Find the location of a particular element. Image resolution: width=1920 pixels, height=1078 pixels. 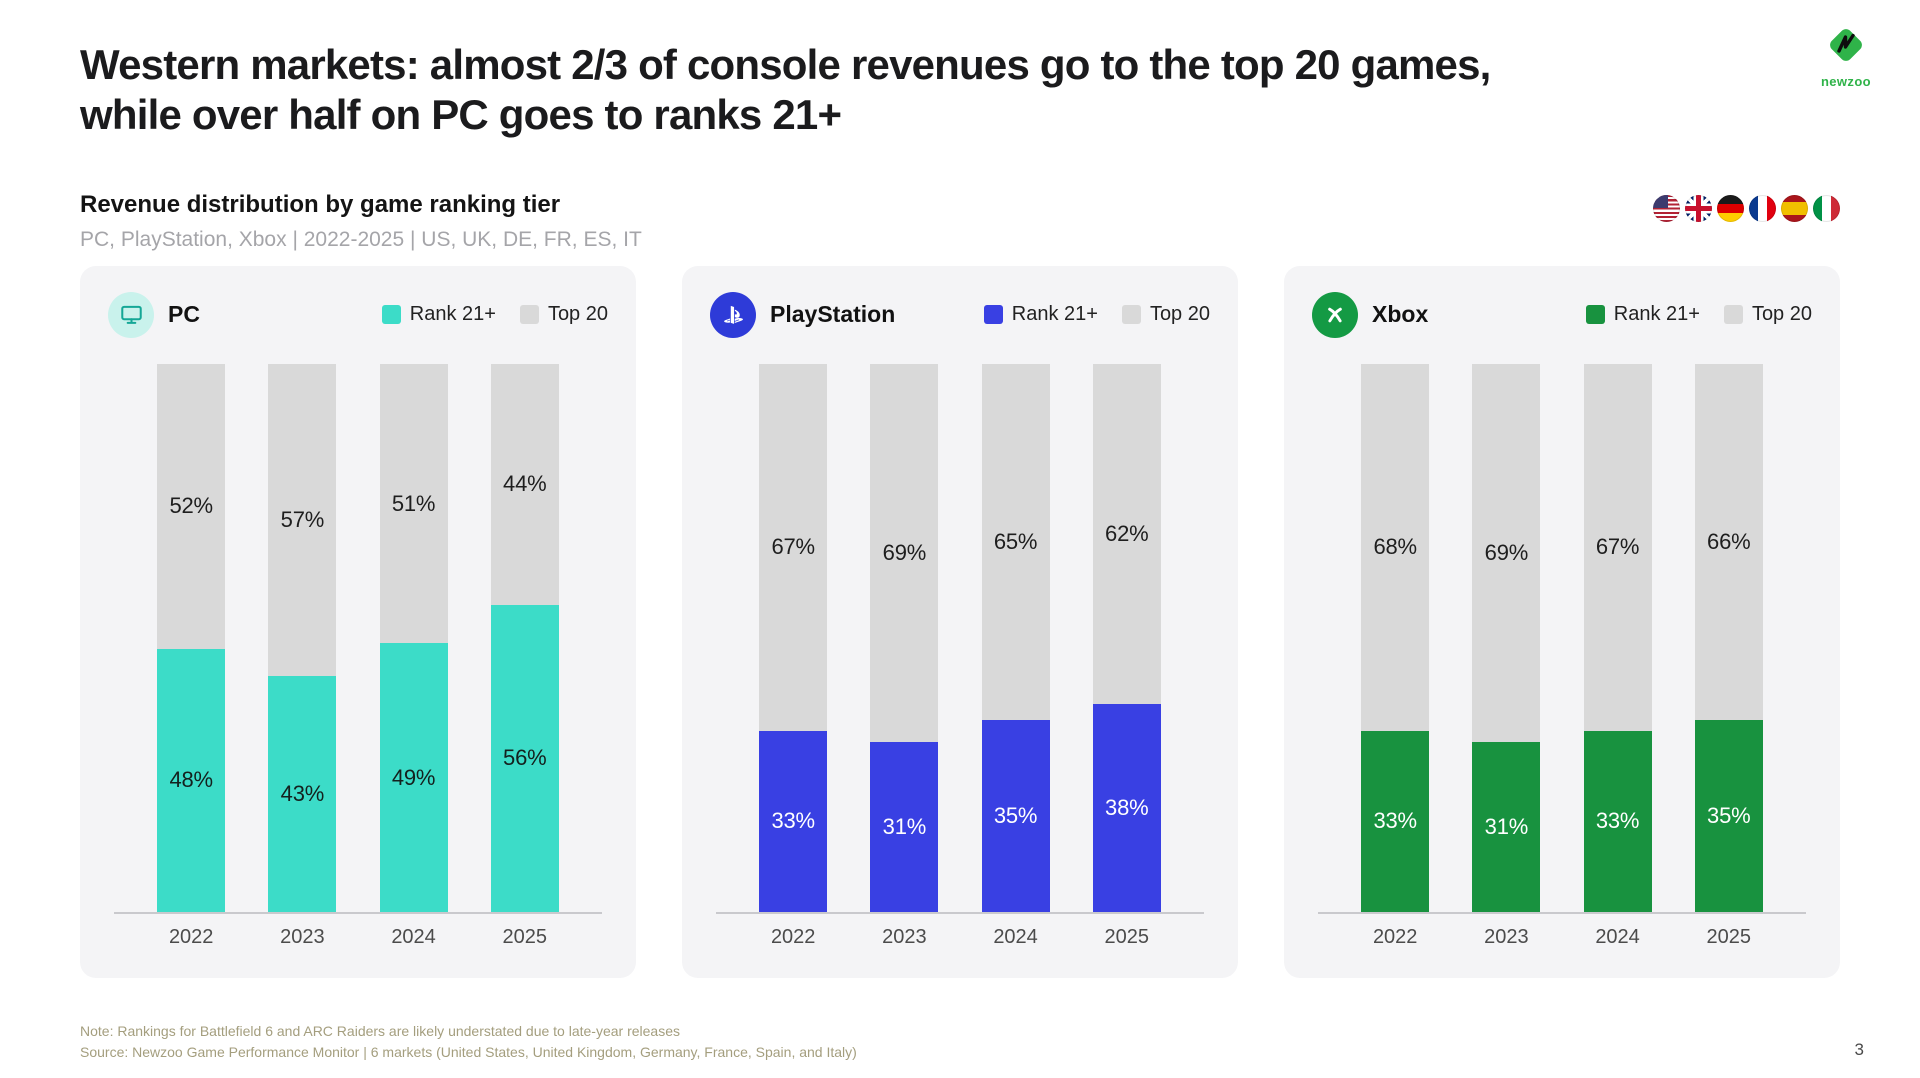

stacked-bar-2024: 65% 35% is located at coordinates (1015, 637).